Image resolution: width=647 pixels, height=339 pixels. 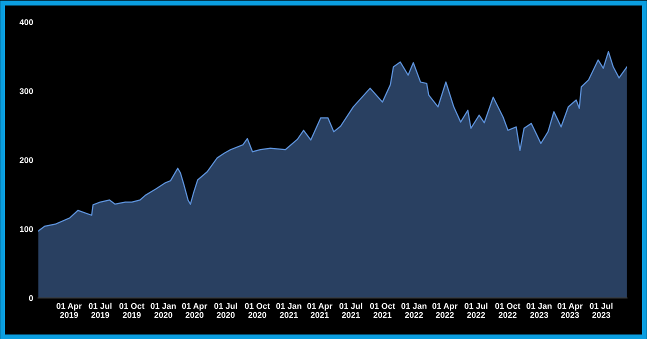 What do you see at coordinates (163, 310) in the screenshot?
I see `x-tick-label: 01 Jan 2020` at bounding box center [163, 310].